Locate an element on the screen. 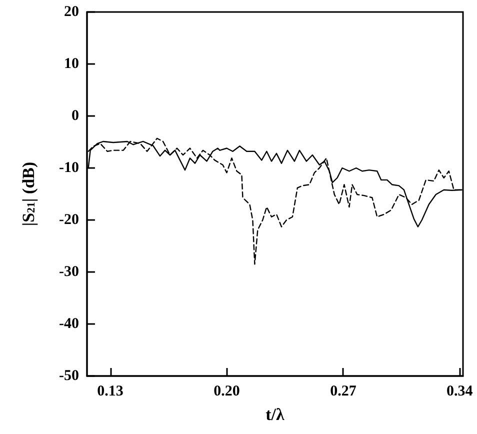 Image resolution: width=477 pixels, height=434 pixels. y-tick-label: -30 is located at coordinates (69, 272).